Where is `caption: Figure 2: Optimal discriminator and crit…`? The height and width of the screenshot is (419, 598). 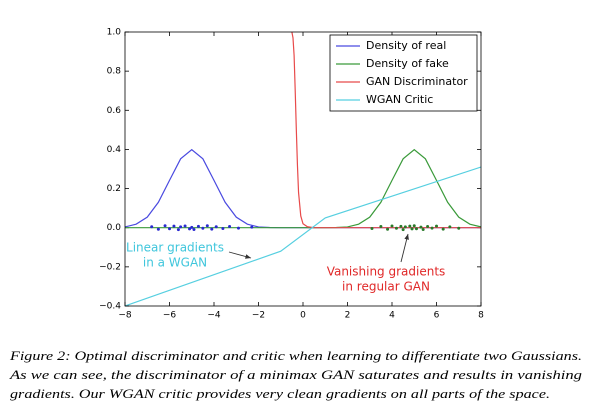
caption: Figure 2: Optimal discriminator and crit… is located at coordinates (295, 356).